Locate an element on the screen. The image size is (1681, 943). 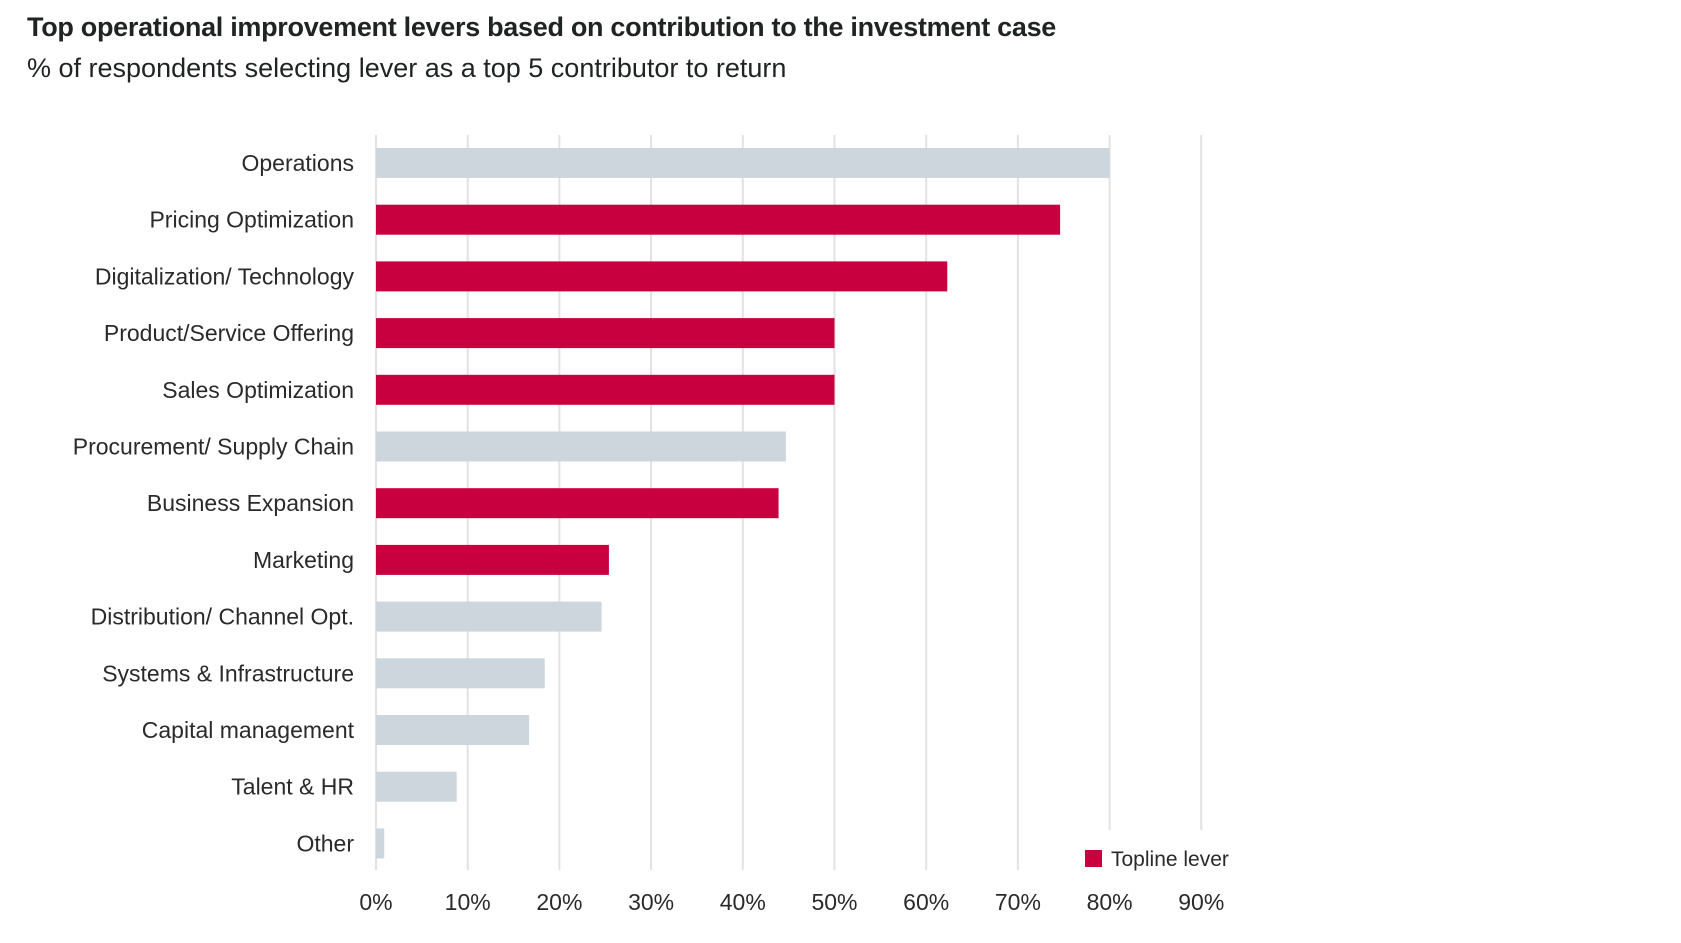
category-label: Capital management is located at coordinates (248, 730).